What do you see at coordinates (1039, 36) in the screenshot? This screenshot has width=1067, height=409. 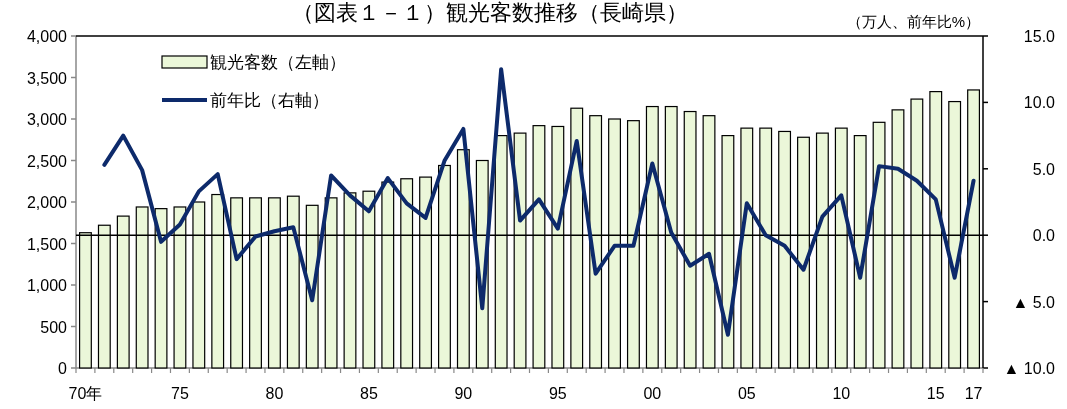 I see `y2tick: 15.0` at bounding box center [1039, 36].